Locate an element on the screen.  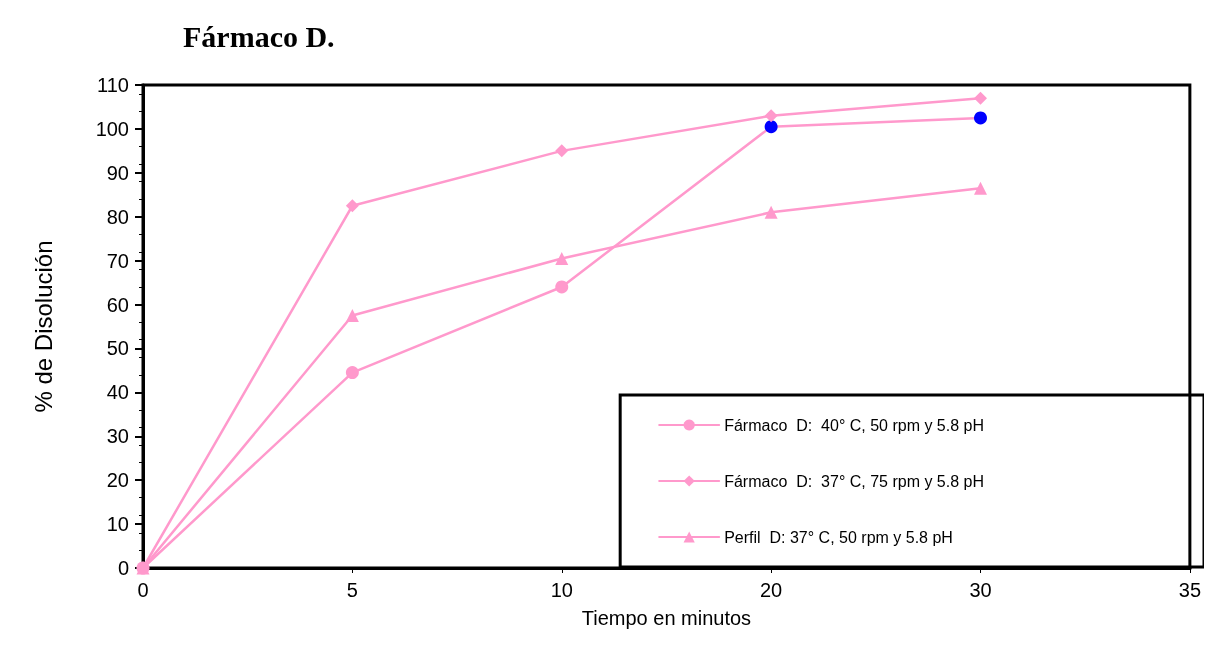
x-tick-label: 30 is located at coordinates (980, 590).